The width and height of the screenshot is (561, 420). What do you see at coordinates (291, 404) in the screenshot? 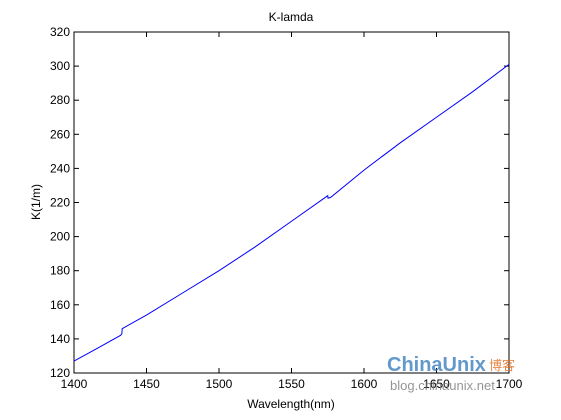
I see `x-axis-title: Wavelength(nm)` at bounding box center [291, 404].